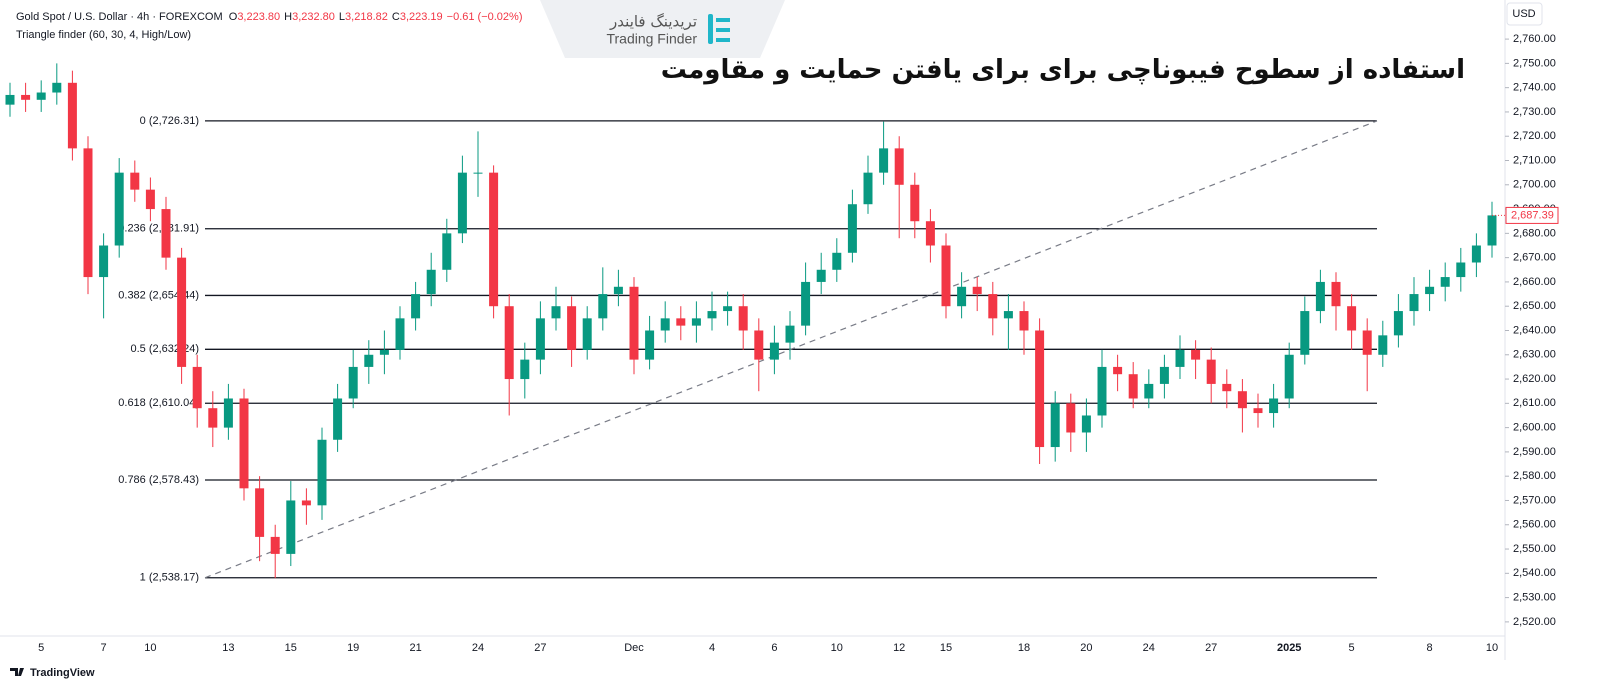 The height and width of the screenshot is (700, 1600). What do you see at coordinates (540, 648) in the screenshot?
I see `x-tick-label: 27` at bounding box center [540, 648].